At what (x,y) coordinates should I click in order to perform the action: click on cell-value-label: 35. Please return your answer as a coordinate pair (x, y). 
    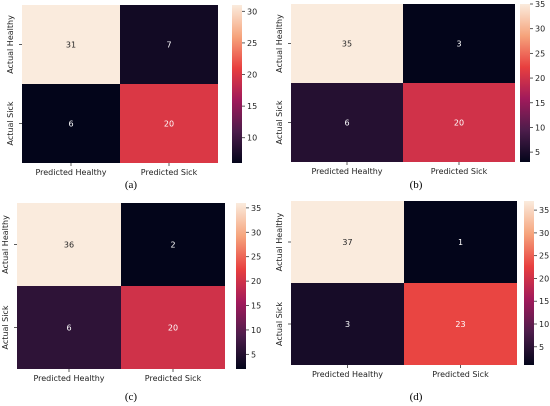
    Looking at the image, I should click on (347, 44).